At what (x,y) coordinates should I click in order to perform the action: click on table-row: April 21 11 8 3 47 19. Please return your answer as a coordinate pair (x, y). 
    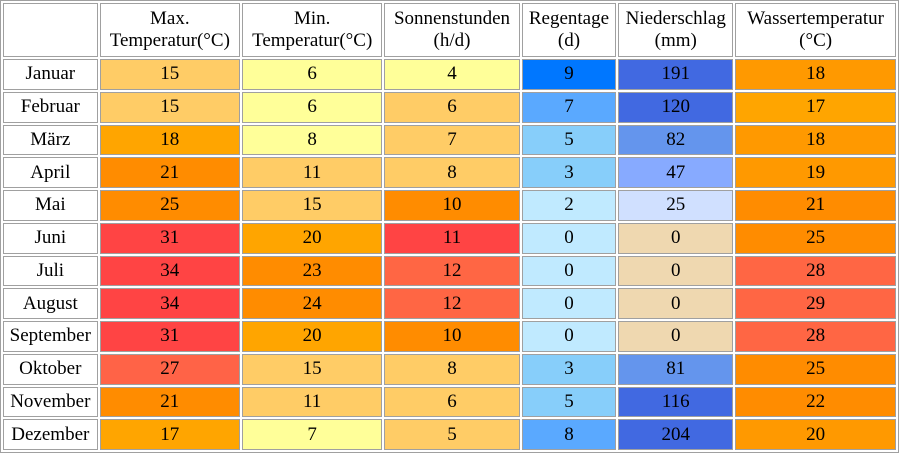
    Looking at the image, I should click on (449, 172).